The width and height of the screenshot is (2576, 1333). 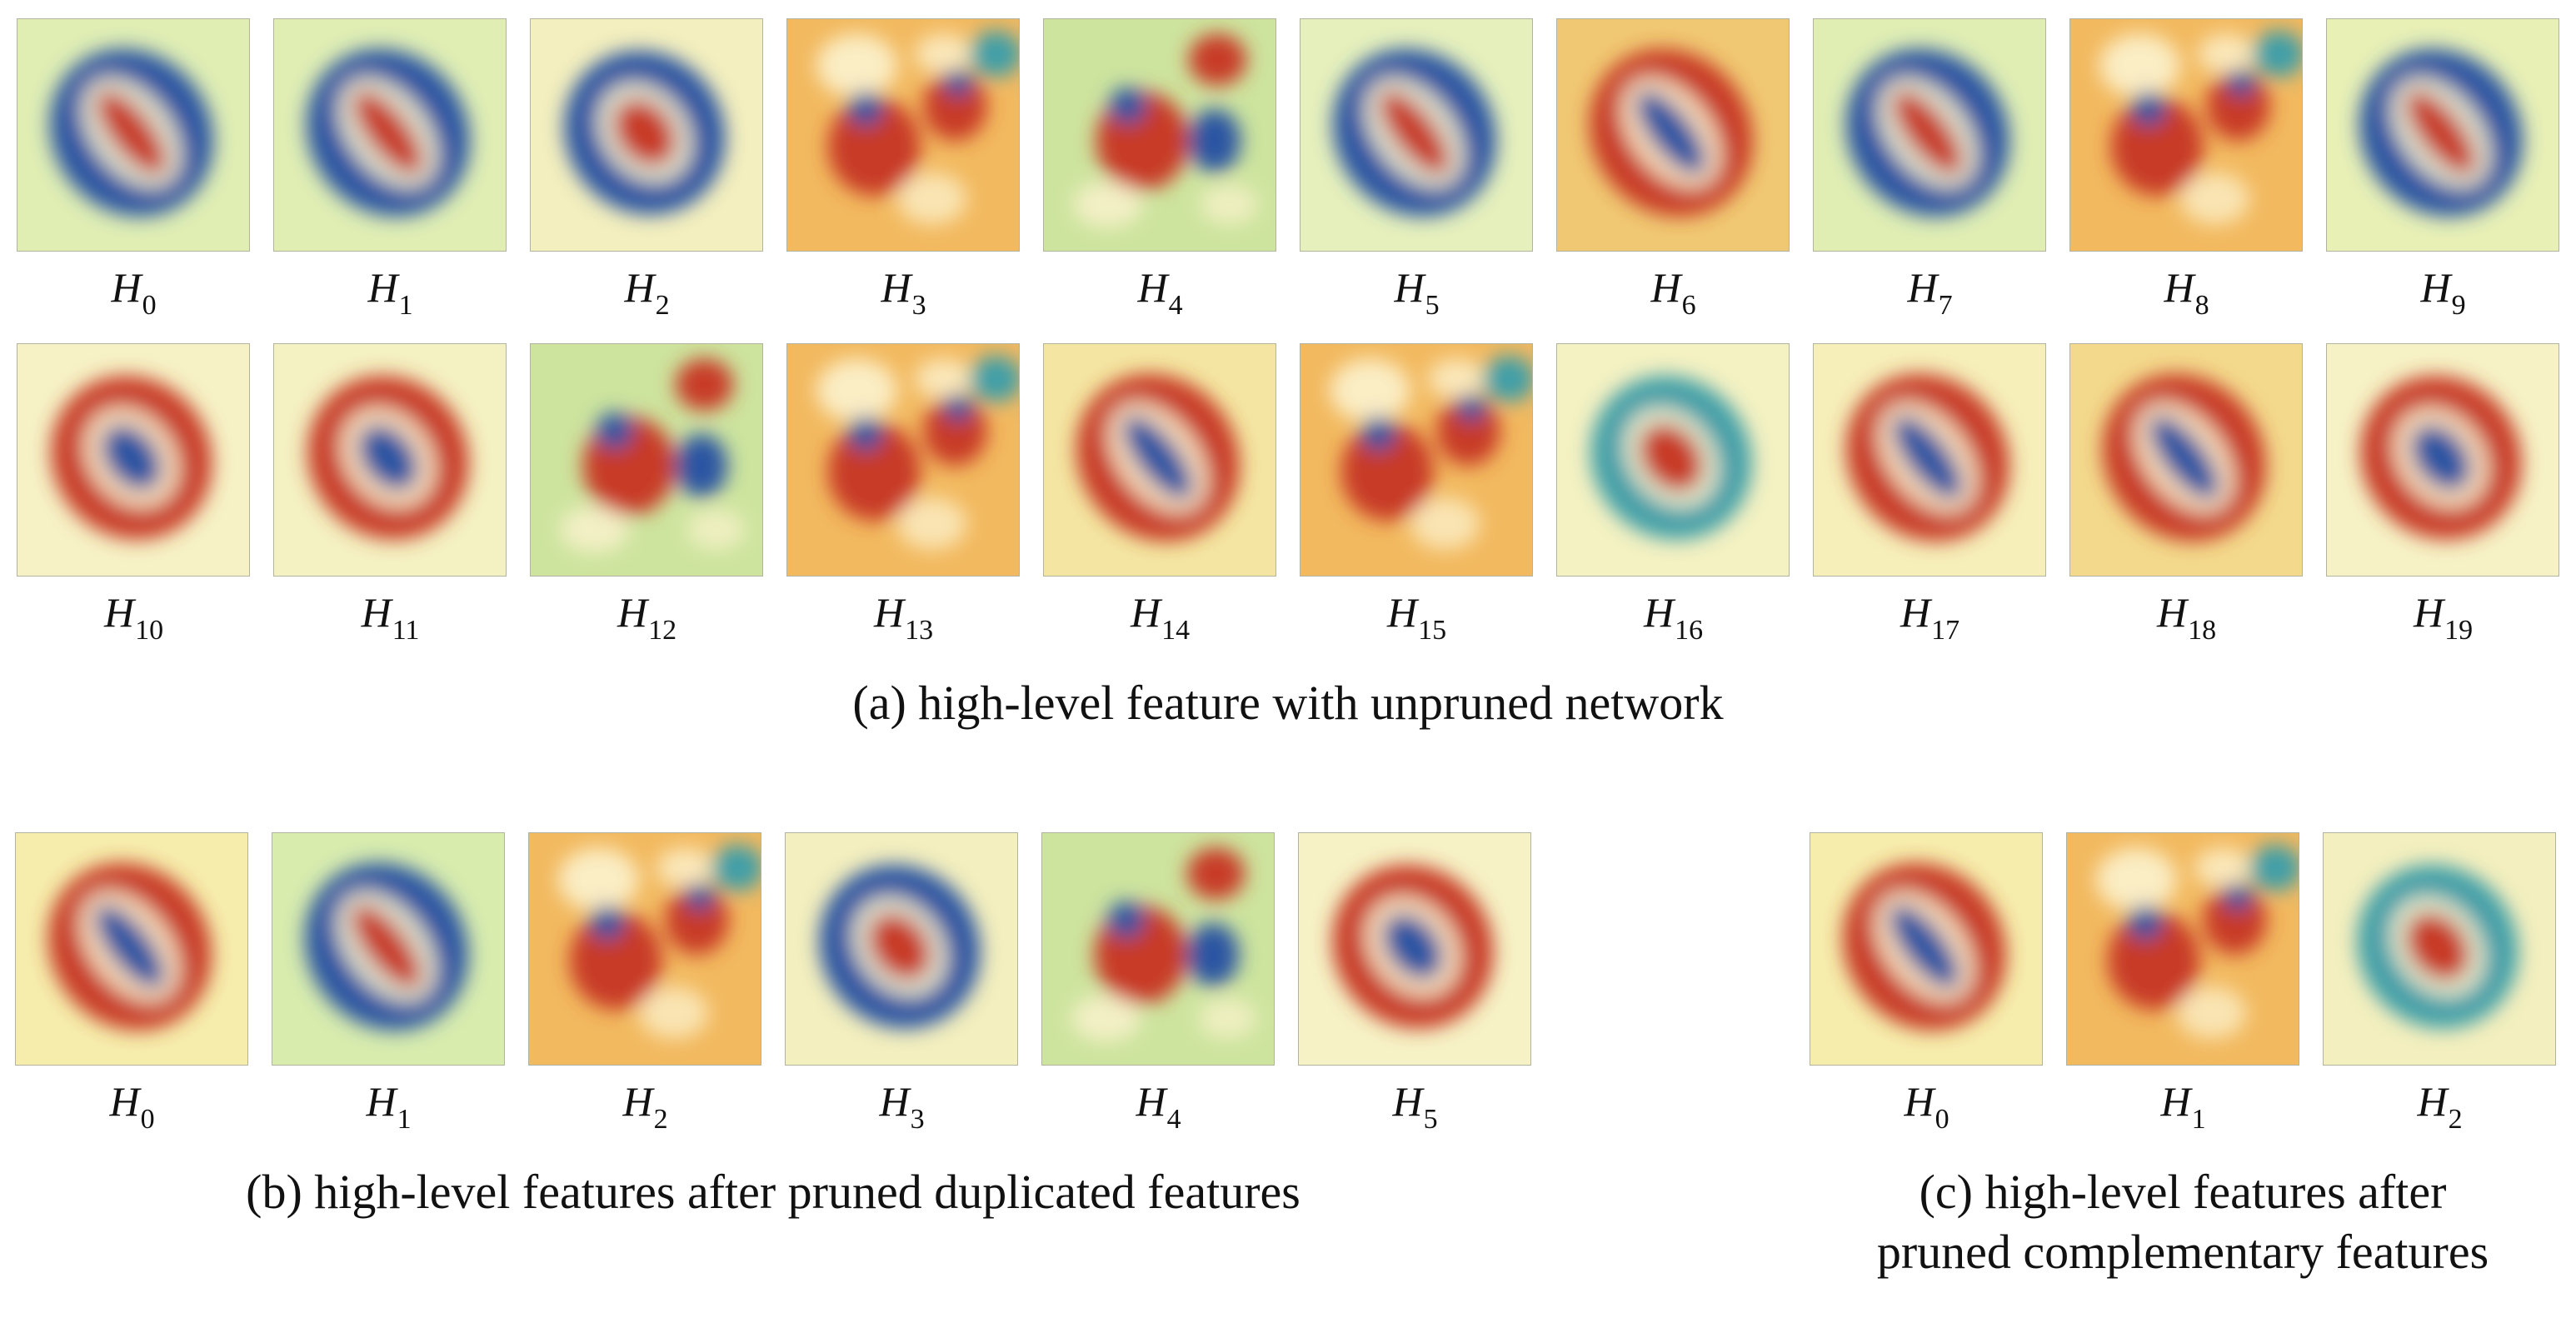 I want to click on feature-map-a-H10, so click(x=133, y=460).